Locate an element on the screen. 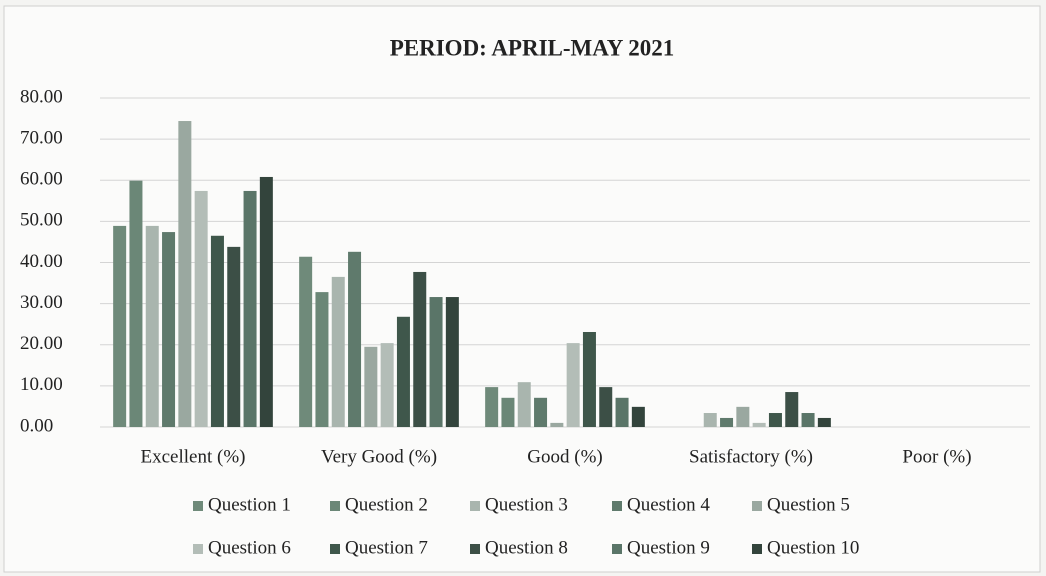  y-tick-label: 70.00 is located at coordinates (41, 137).